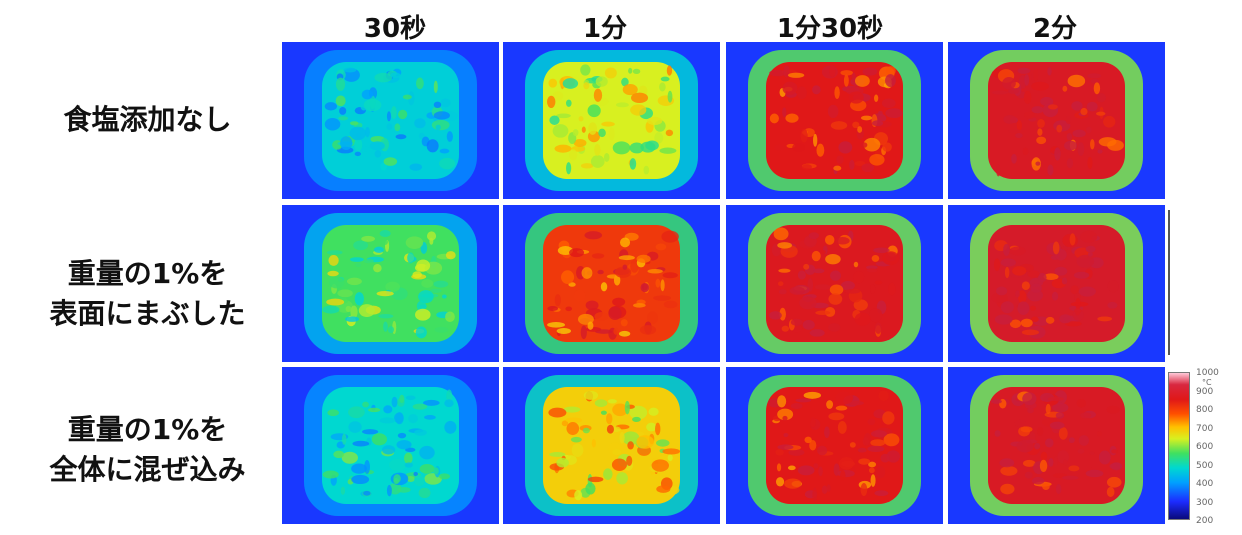 The width and height of the screenshot is (1242, 535). Describe the element at coordinates (1205, 502) in the screenshot. I see `scale-tick: 300` at that location.